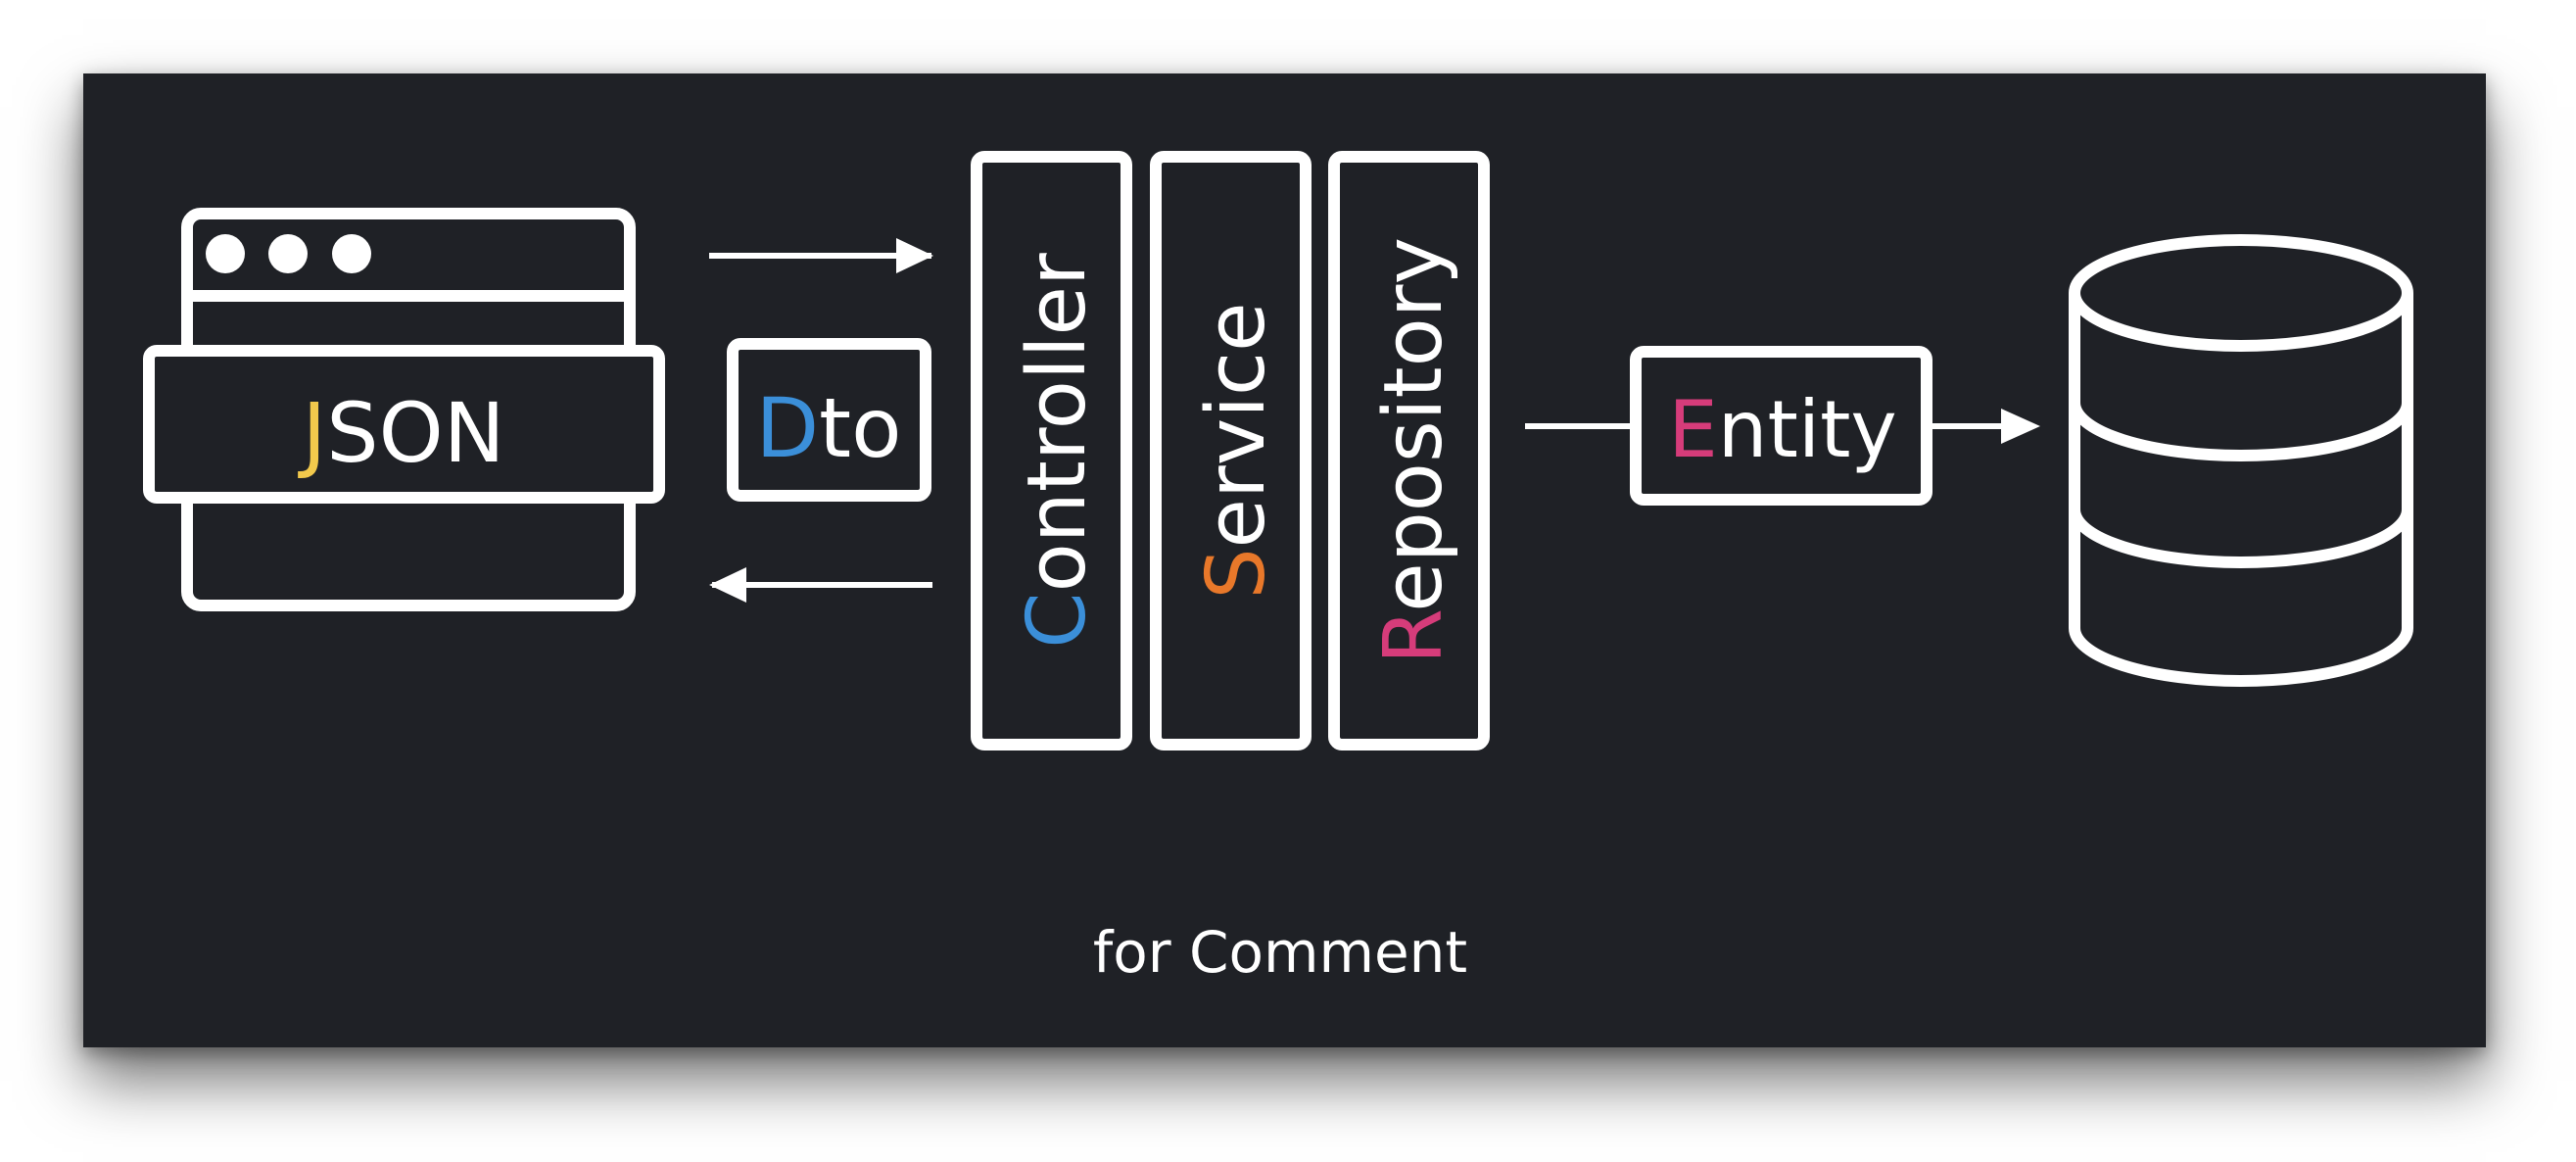 The width and height of the screenshot is (2576, 1162). What do you see at coordinates (2241, 460) in the screenshot?
I see `database-icon` at bounding box center [2241, 460].